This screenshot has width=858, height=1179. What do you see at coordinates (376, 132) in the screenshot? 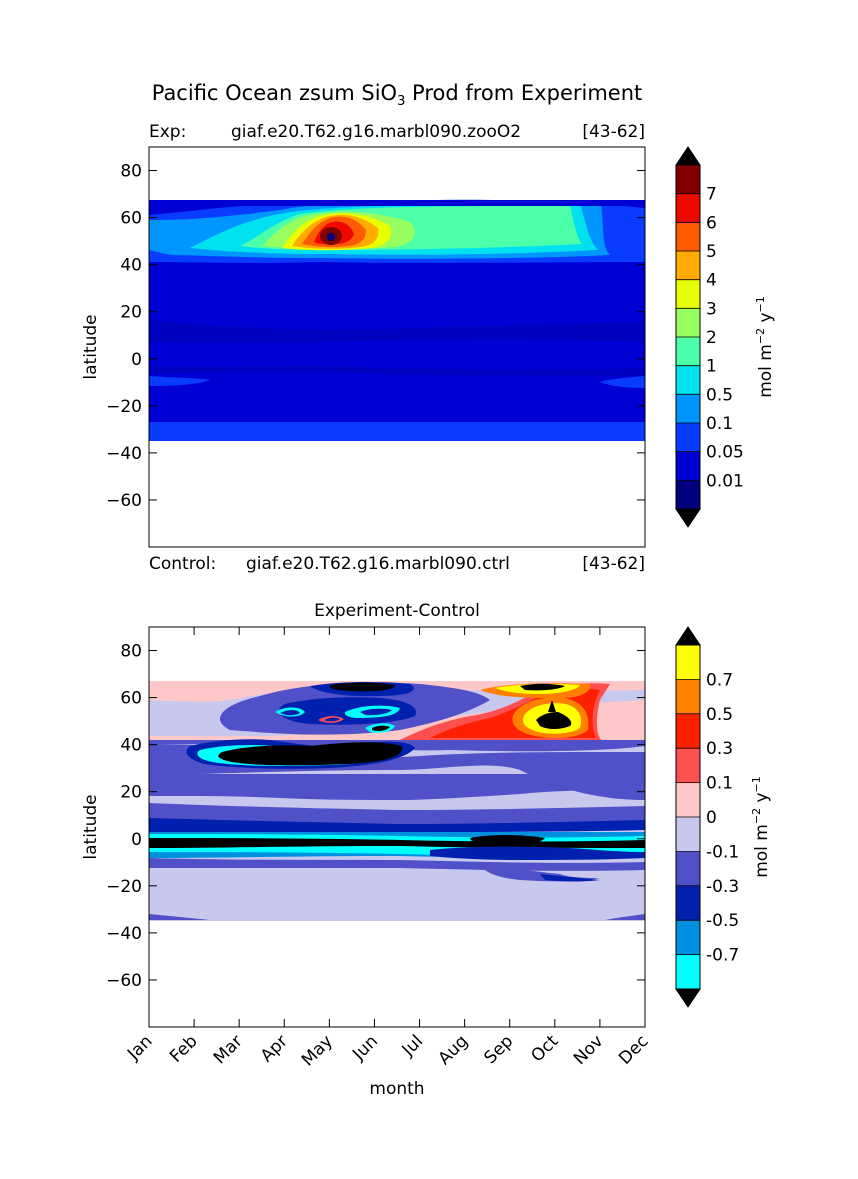
I see `exp-name: giaf.e20.T62.g16.marbl090.zooO2` at bounding box center [376, 132].